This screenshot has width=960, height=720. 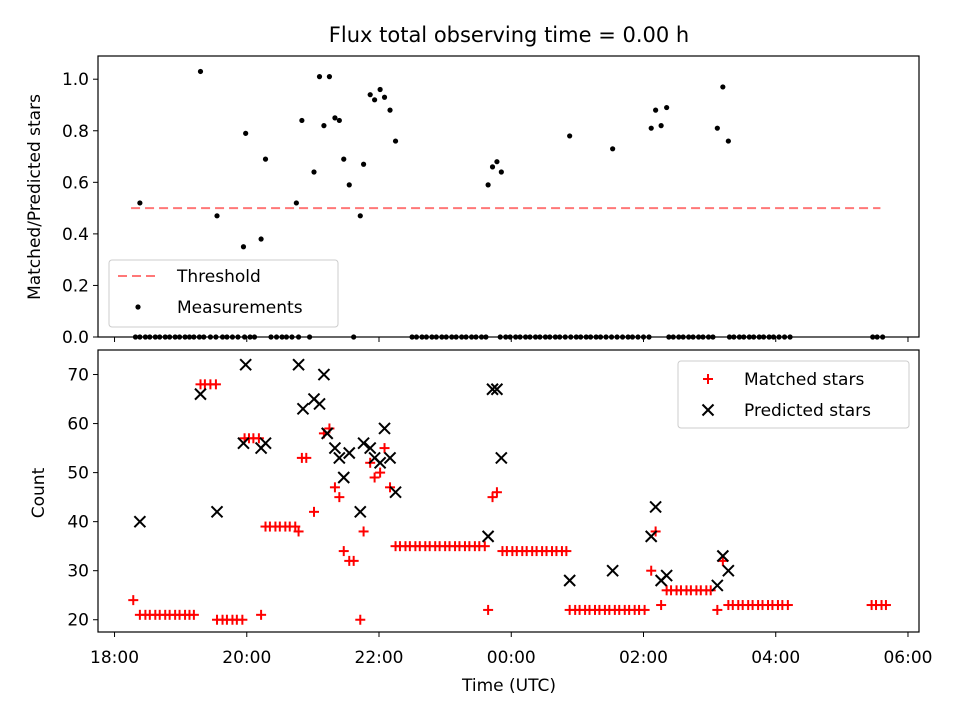 What do you see at coordinates (78, 572) in the screenshot?
I see `count-y-tick-label: 30` at bounding box center [78, 572].